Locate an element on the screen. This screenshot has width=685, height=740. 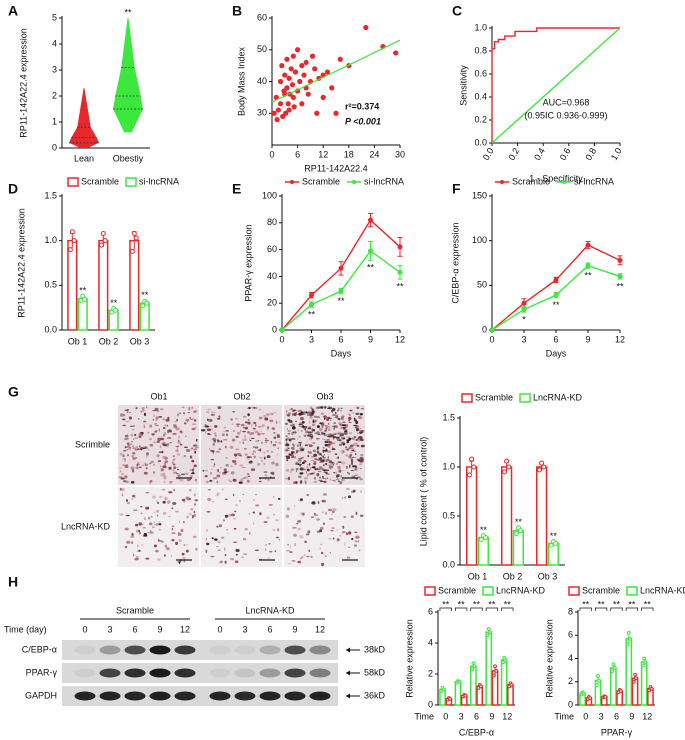
y-tick-label: 4 is located at coordinates (570, 658).